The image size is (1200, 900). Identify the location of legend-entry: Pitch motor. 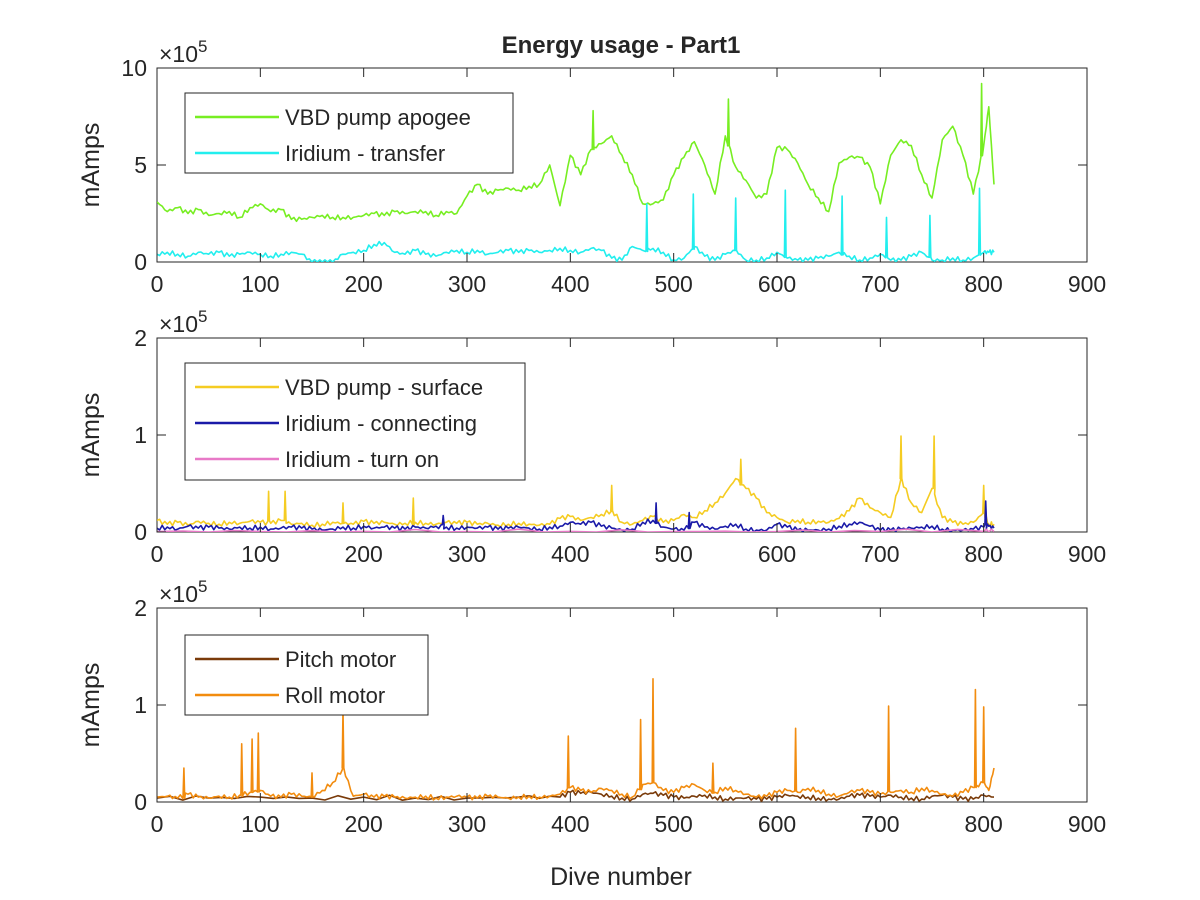
(340, 659).